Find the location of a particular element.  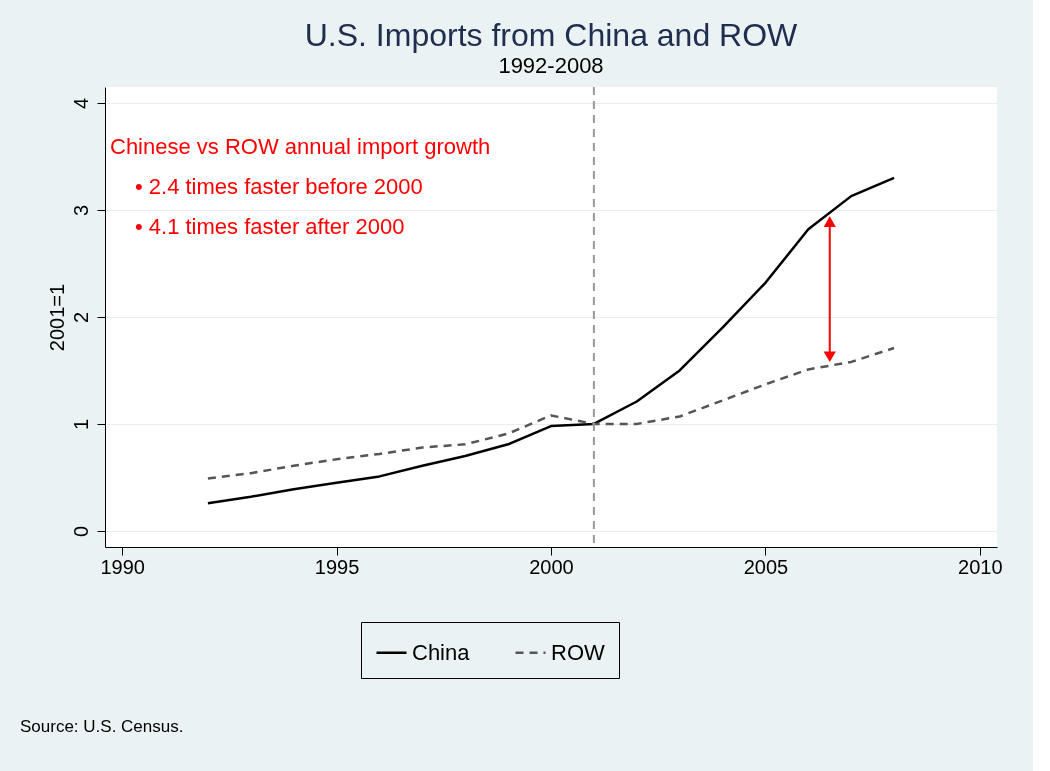

source-note: Source: U.S. Census. is located at coordinates (102, 726).